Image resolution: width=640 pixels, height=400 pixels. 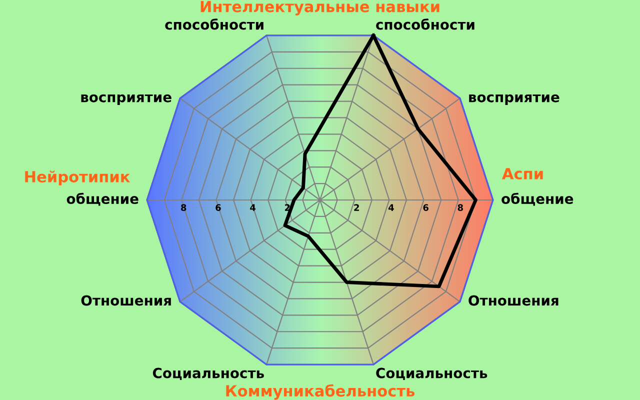 I want to click on text: Аспи, so click(x=522, y=174).